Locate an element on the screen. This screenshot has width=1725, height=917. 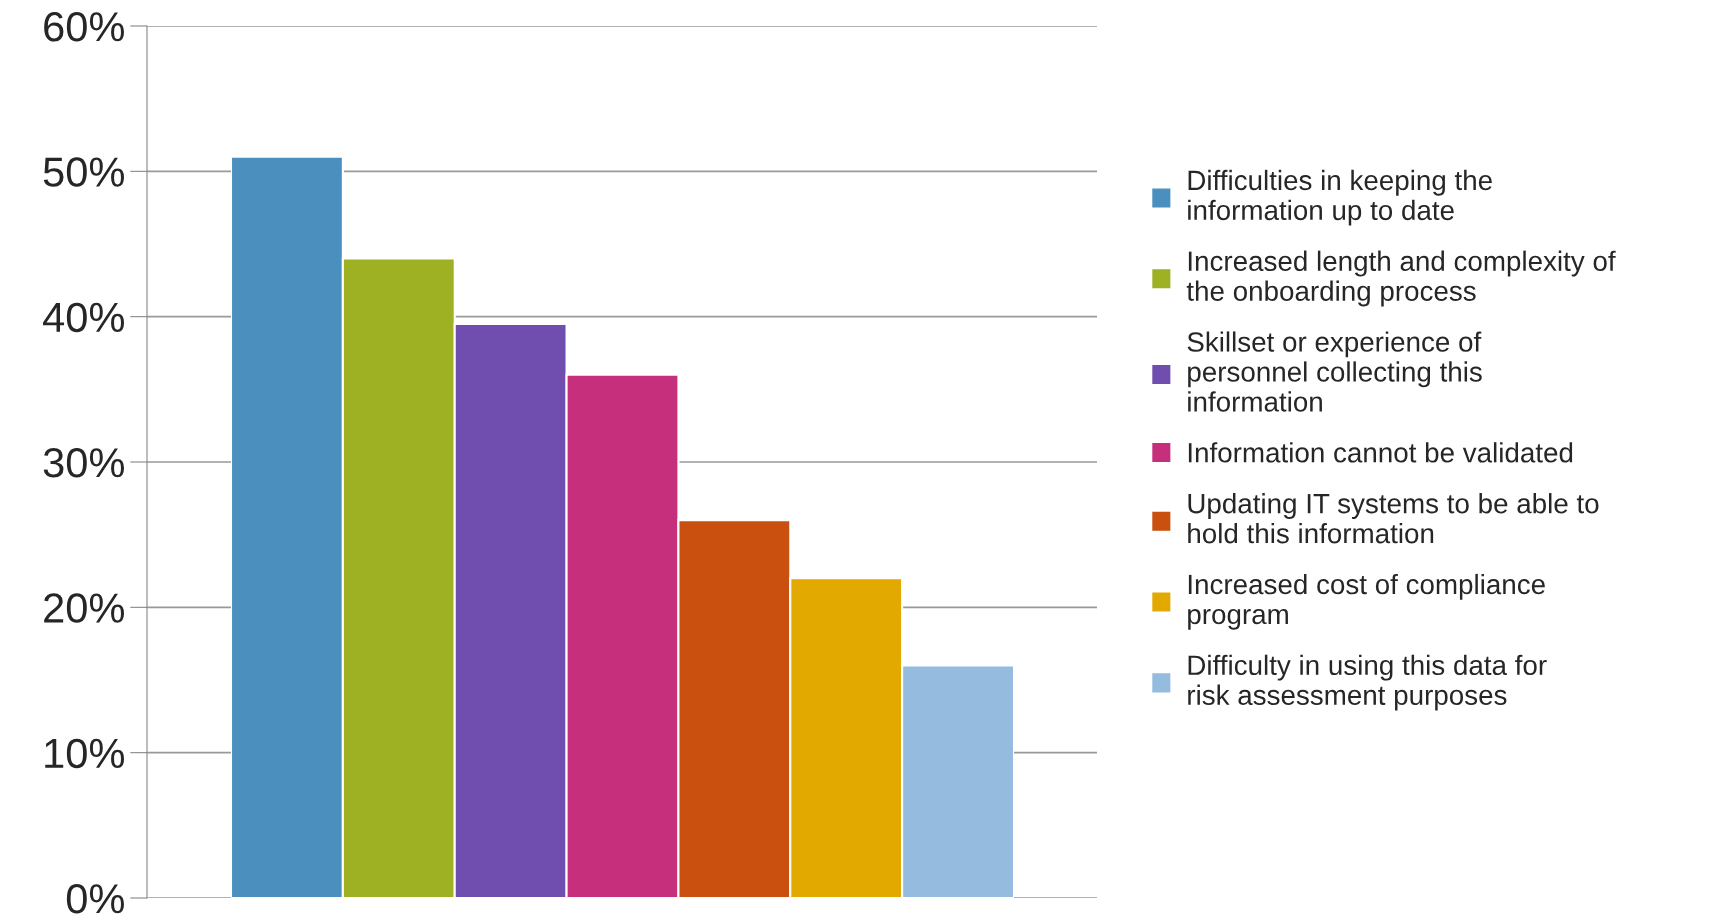
y-tick-label: 50% is located at coordinates (83, 172).